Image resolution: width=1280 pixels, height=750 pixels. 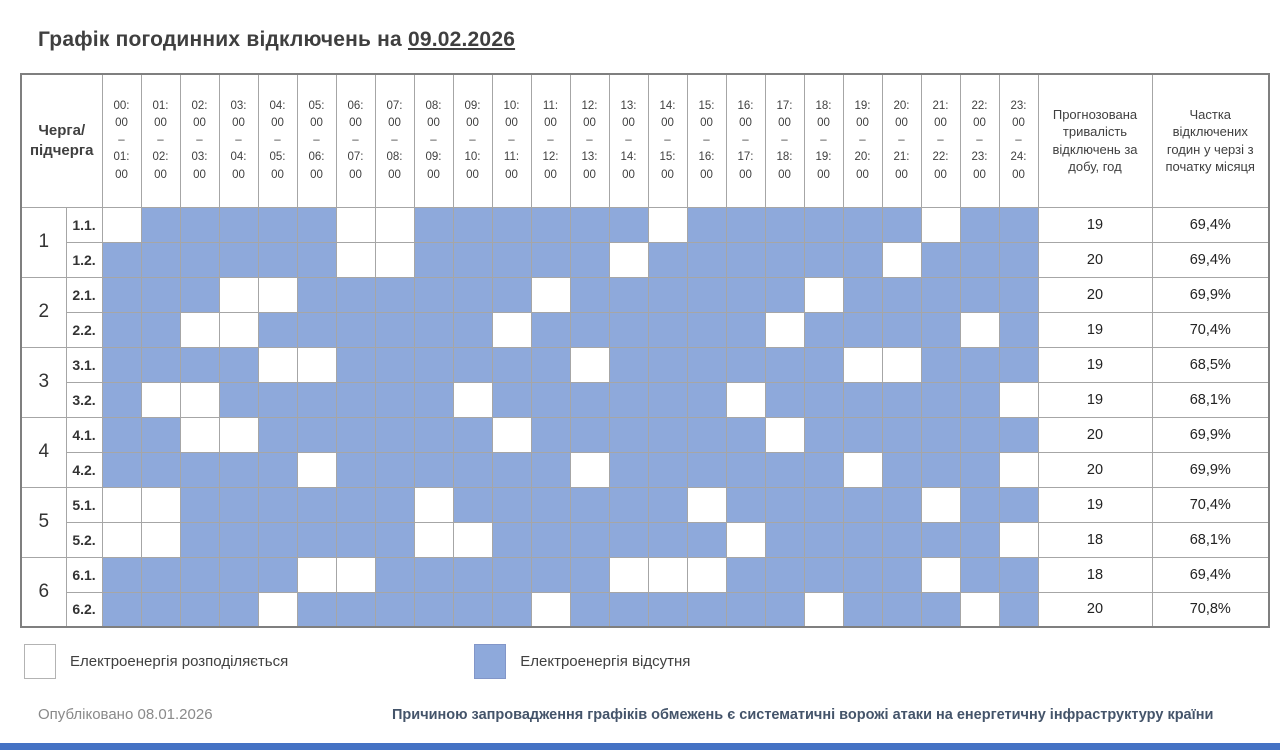 What do you see at coordinates (43, 382) in the screenshot?
I see `queue-number: 3` at bounding box center [43, 382].